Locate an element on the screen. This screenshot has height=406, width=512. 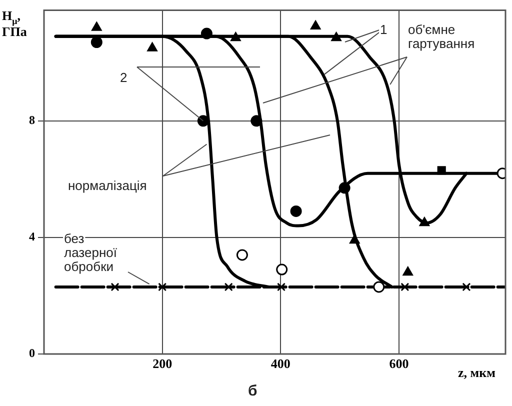
x-axis-title: z, мкм is located at coordinates (477, 372).